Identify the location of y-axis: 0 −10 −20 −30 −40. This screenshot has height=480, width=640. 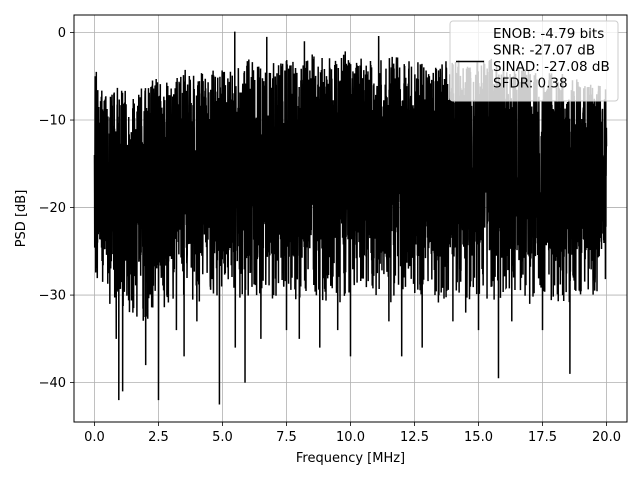
(56, 208).